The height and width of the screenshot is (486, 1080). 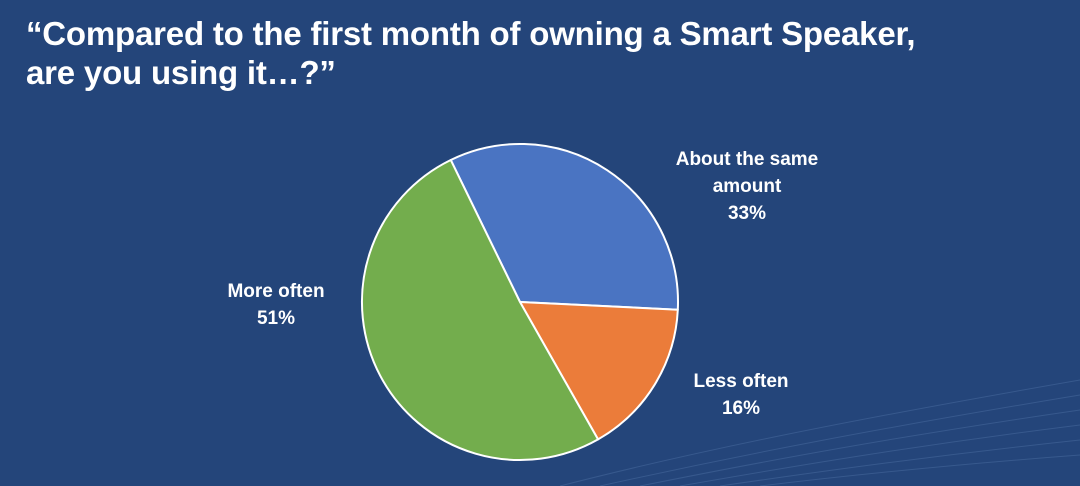 I want to click on slice-label-more-often: More often 51%, so click(x=276, y=305).